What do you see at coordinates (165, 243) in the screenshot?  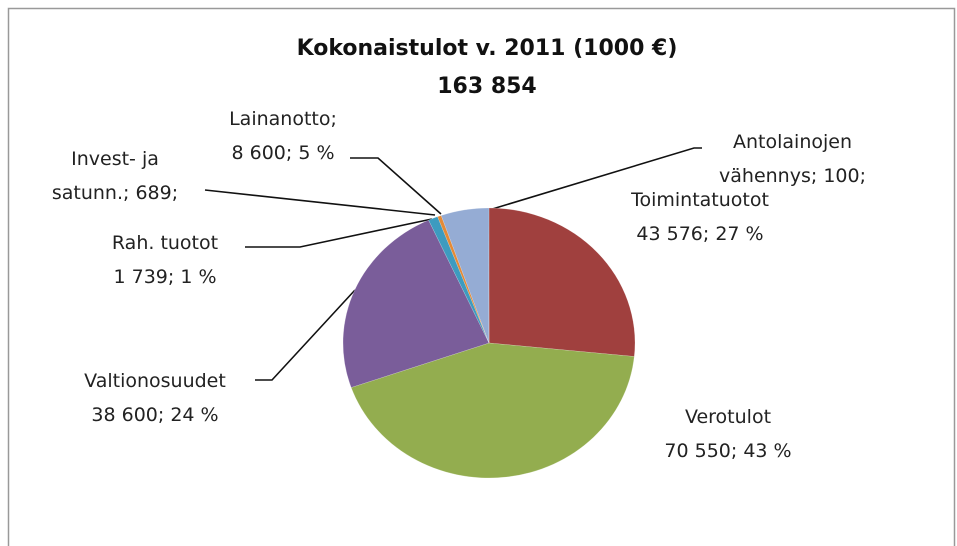 I see `category-label: Rah. tuotot` at bounding box center [165, 243].